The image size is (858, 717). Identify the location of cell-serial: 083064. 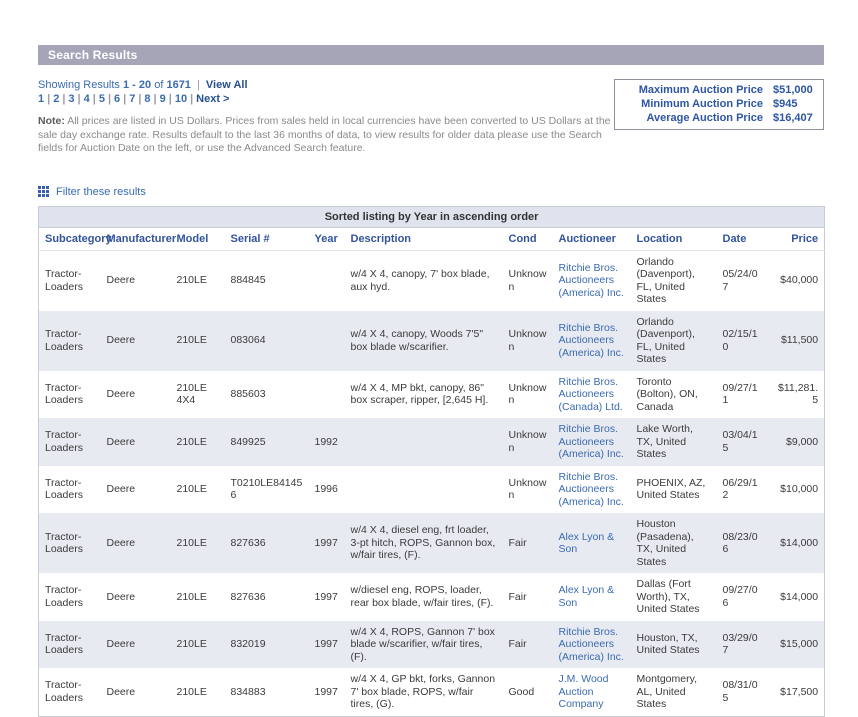
(248, 340).